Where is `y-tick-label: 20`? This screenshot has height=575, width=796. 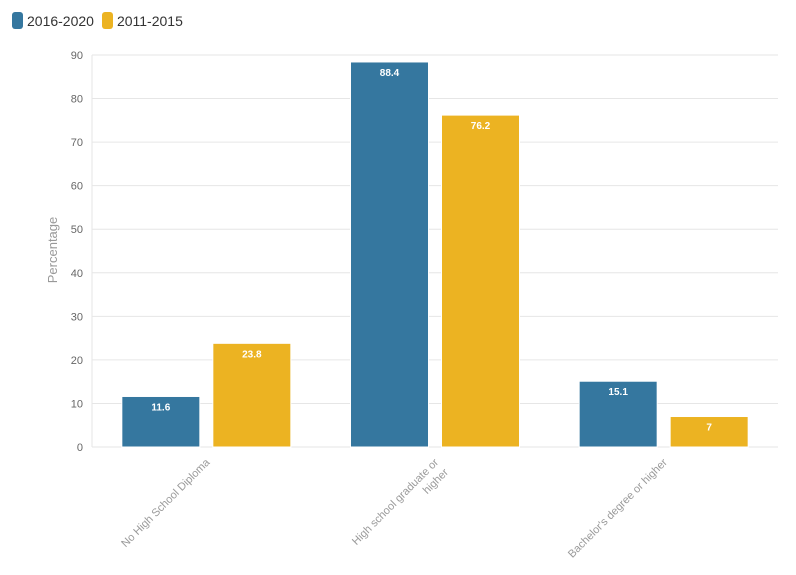 y-tick-label: 20 is located at coordinates (77, 361).